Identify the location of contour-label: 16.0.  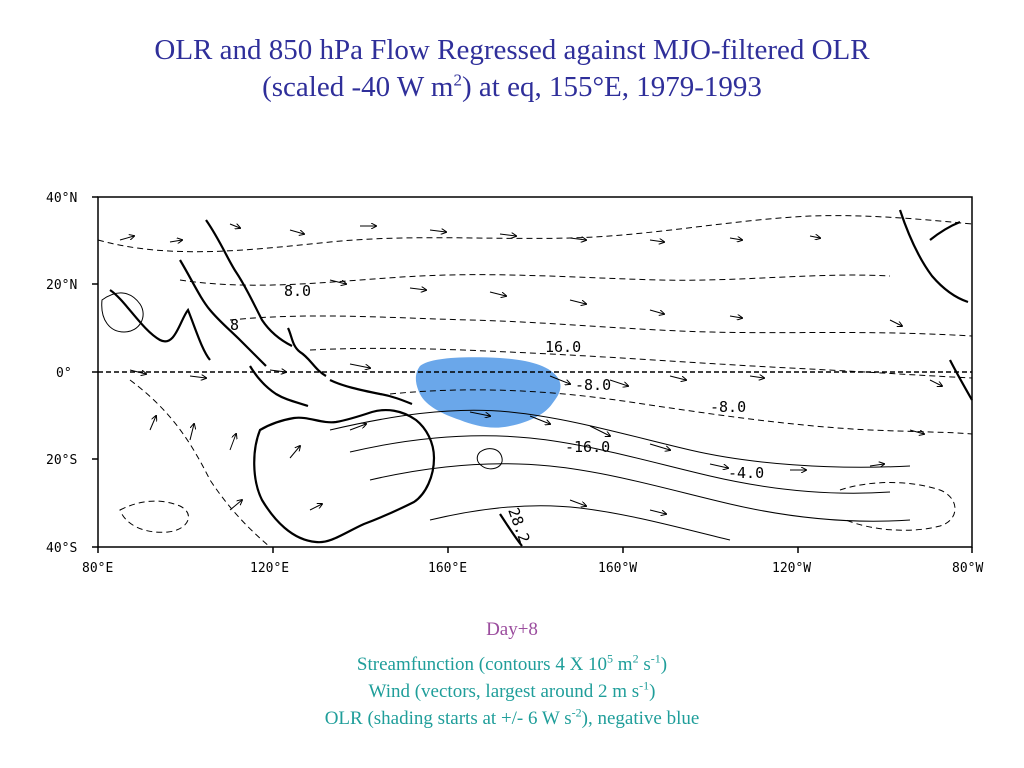
(563, 347).